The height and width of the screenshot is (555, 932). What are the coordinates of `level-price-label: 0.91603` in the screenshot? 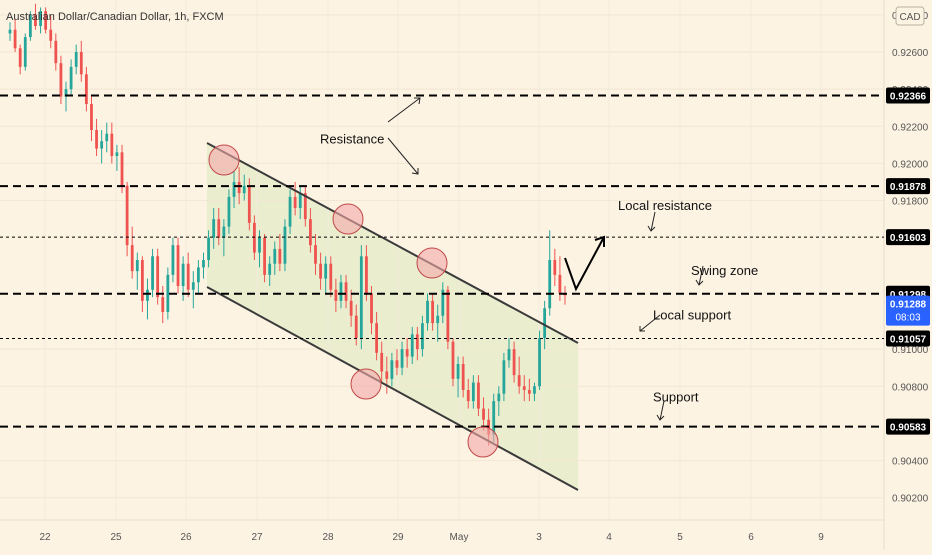 It's located at (908, 238).